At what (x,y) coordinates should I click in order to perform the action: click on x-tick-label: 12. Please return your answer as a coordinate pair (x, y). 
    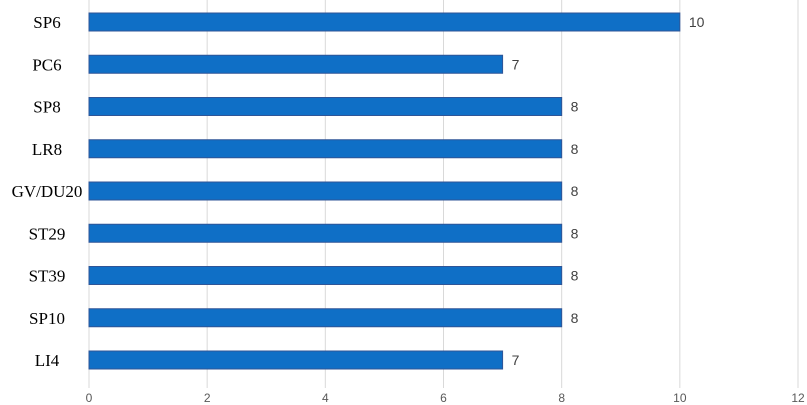
    Looking at the image, I should click on (798, 398).